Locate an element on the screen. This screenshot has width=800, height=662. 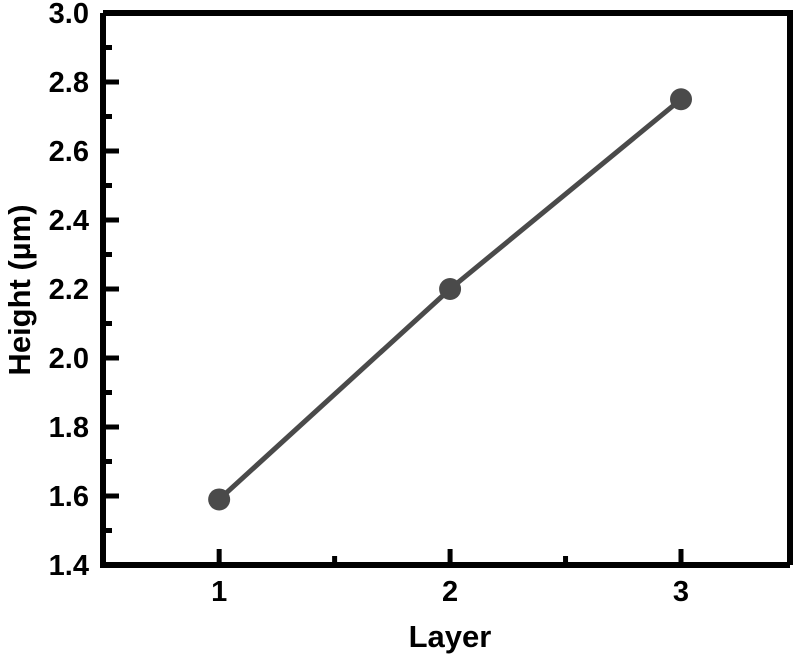
y-axis-major-ticks is located at coordinates (111, 289).